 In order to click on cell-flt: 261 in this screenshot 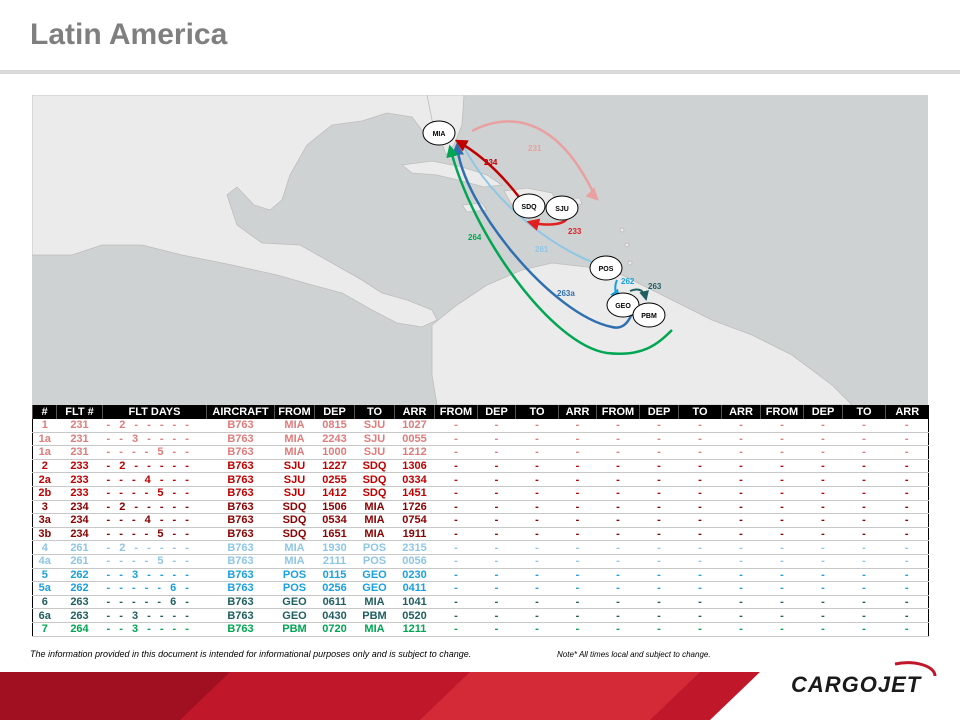, I will do `click(79, 561)`.